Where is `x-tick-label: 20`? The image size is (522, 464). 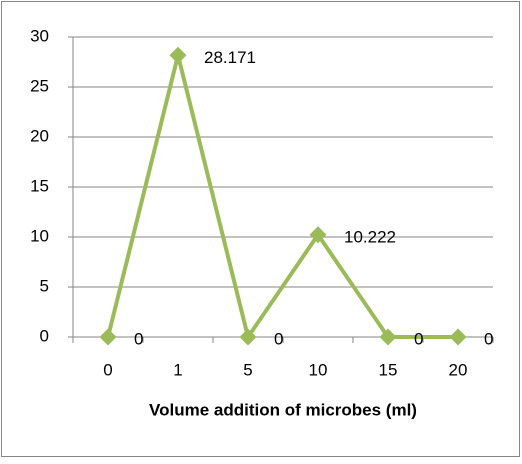 x-tick-label: 20 is located at coordinates (458, 369).